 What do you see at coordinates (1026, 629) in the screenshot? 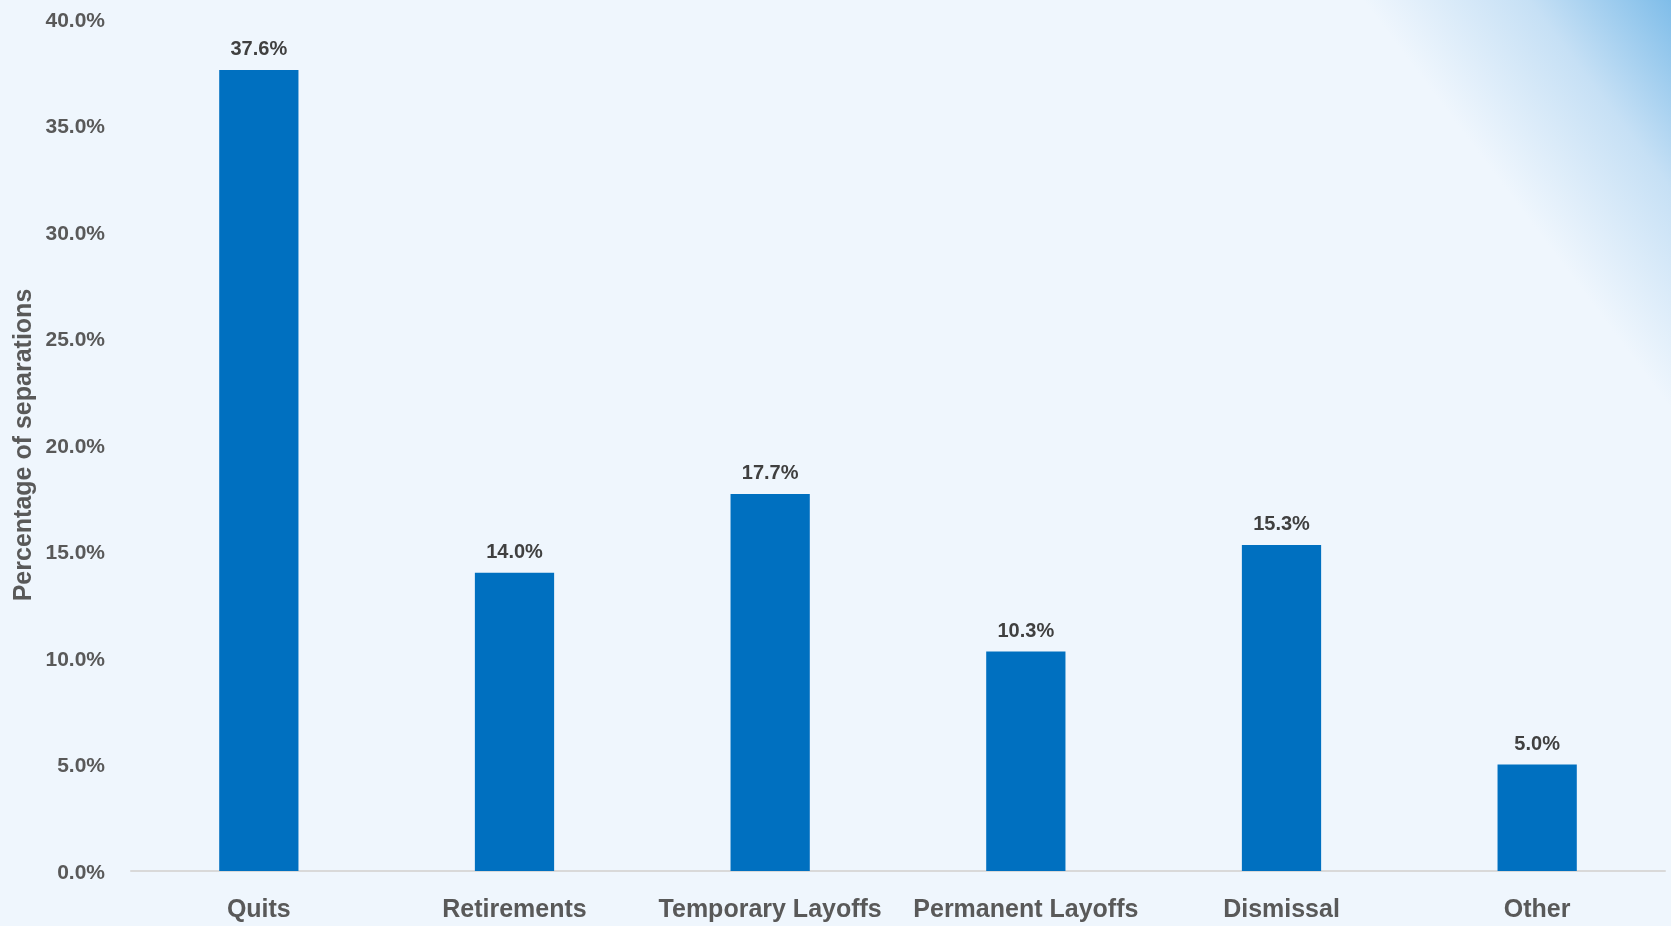
I see `data-label: 10.3%` at bounding box center [1026, 629].